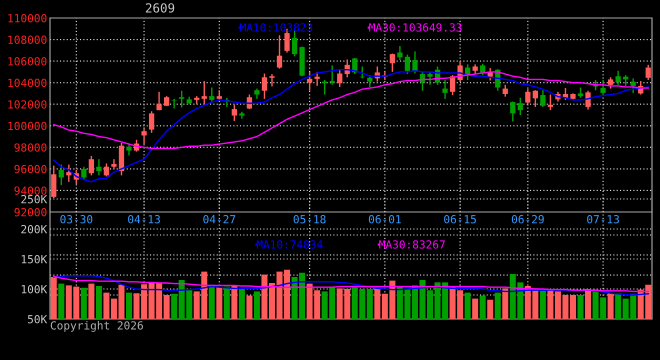 This screenshot has width=660, height=360. I want to click on y-tick-label: 96000, so click(30, 169).